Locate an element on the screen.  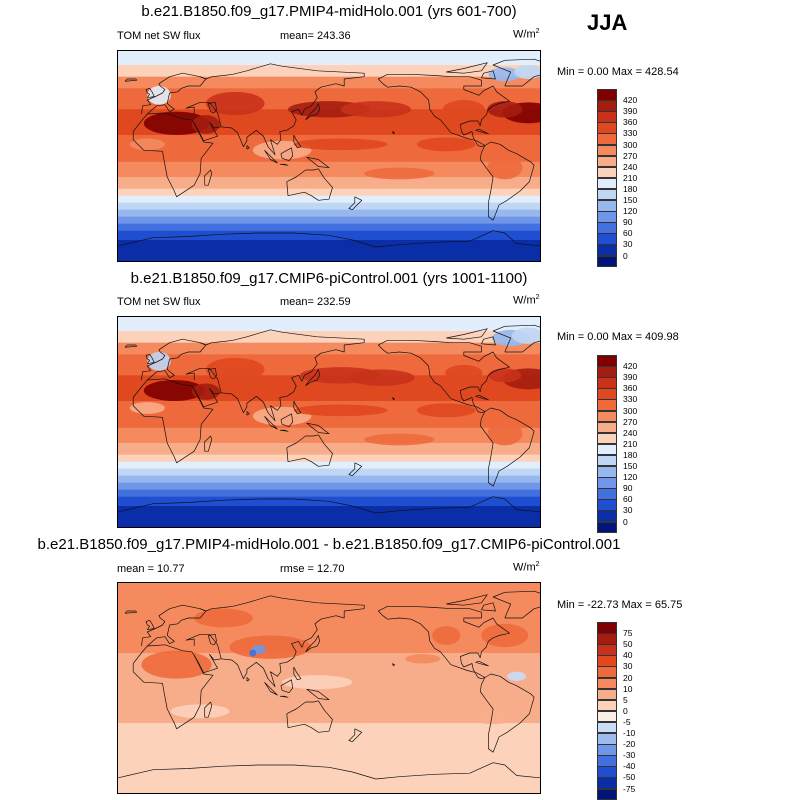
colorbar-tick-label: 270 is located at coordinates (630, 421).